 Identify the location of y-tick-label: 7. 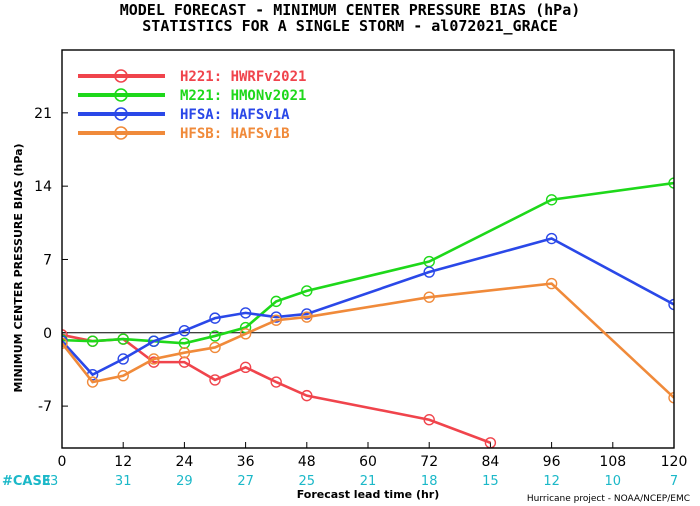
(47, 260).